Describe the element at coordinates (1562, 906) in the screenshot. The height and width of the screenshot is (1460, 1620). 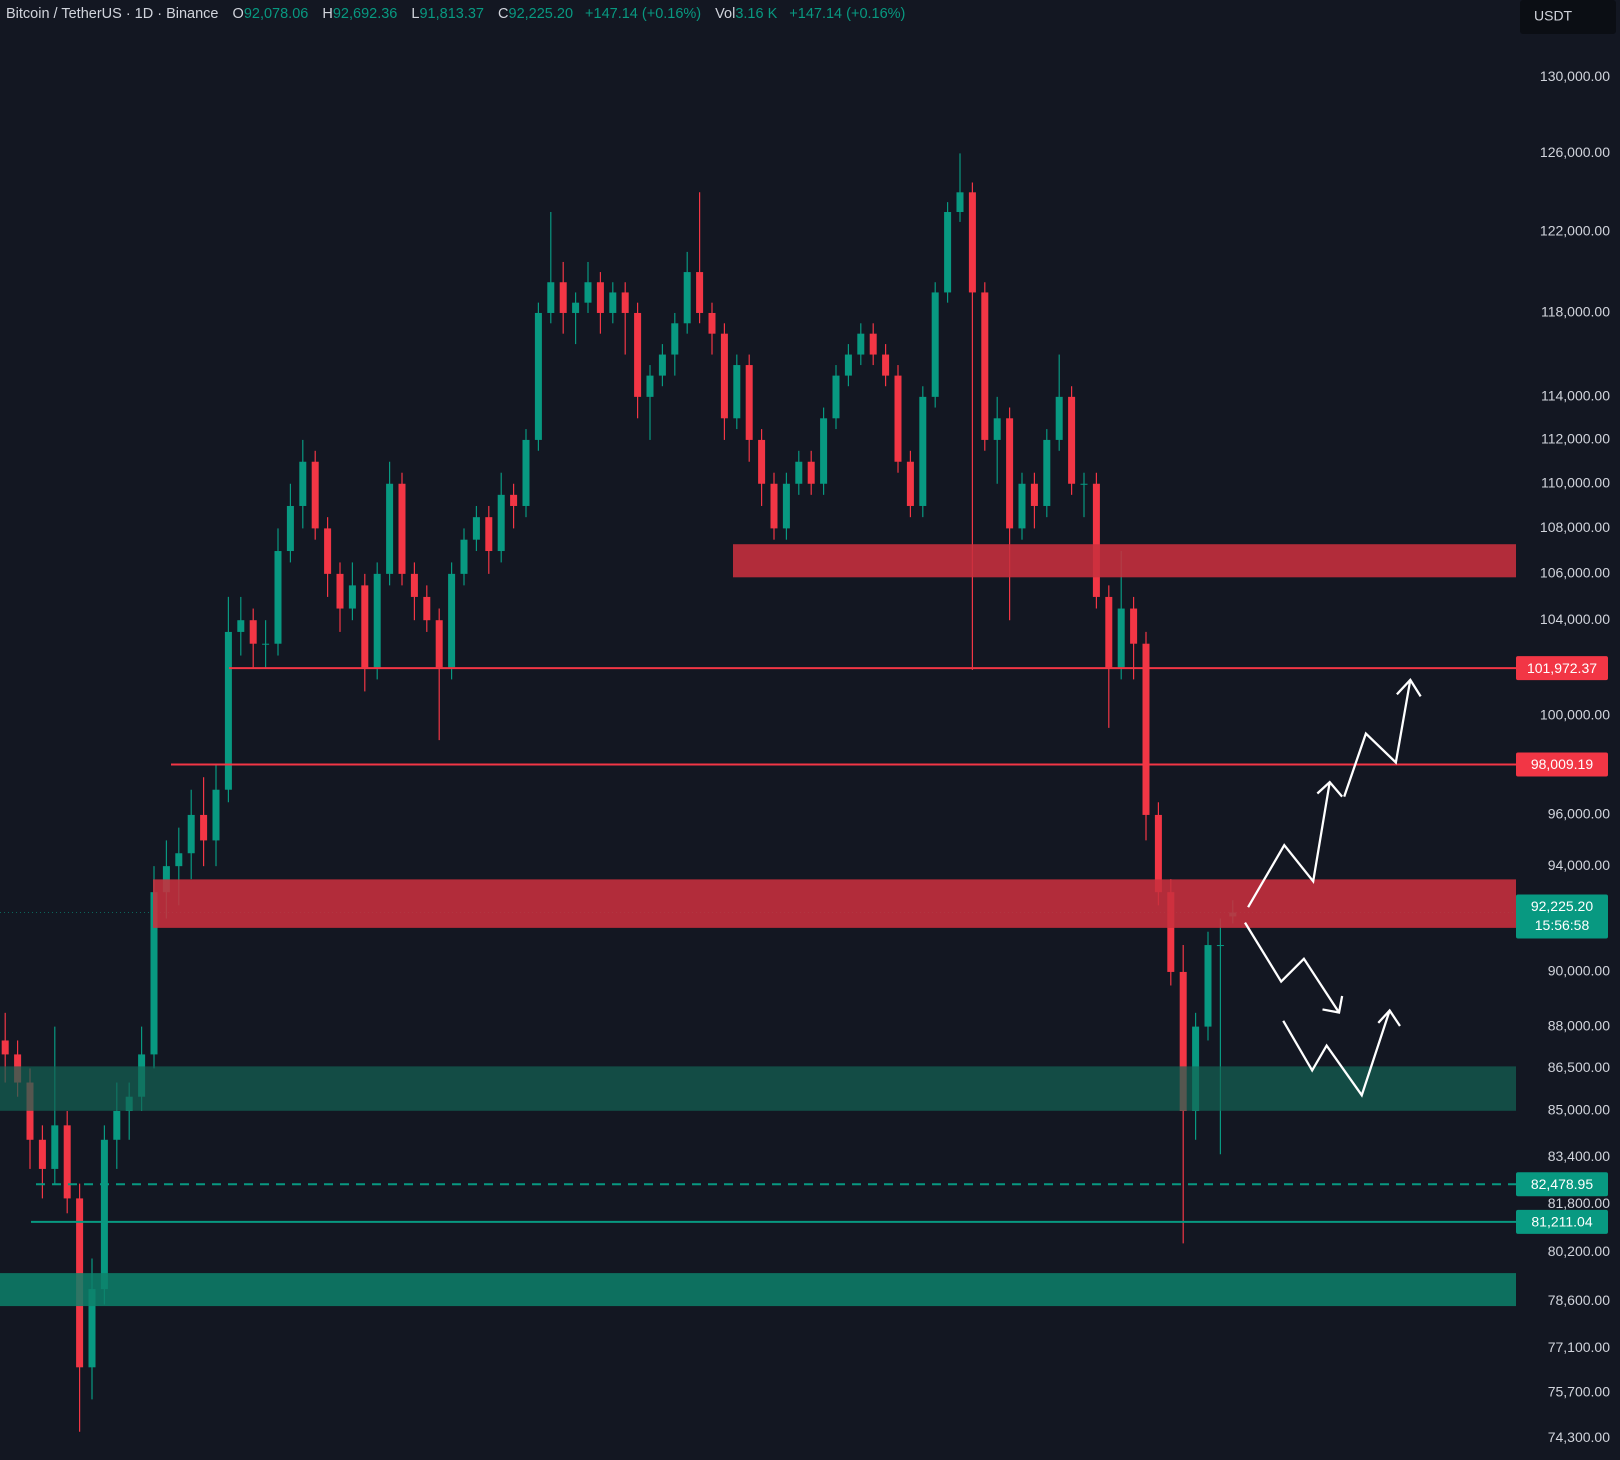
I see `last-price-label: 92,225.20` at that location.